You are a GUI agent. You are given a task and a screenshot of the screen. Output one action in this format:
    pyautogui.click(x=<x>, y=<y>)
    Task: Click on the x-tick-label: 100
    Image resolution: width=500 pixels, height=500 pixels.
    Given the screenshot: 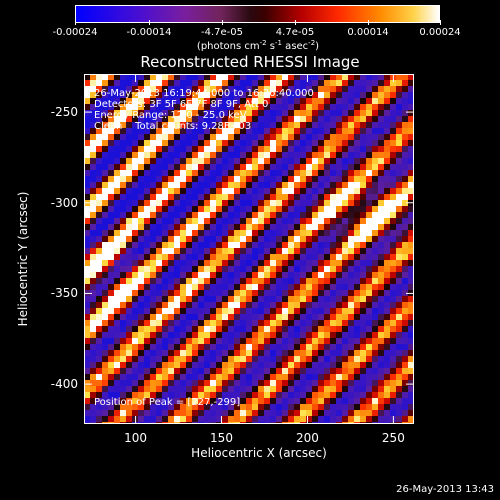 What is the action you would take?
    pyautogui.click(x=136, y=438)
    